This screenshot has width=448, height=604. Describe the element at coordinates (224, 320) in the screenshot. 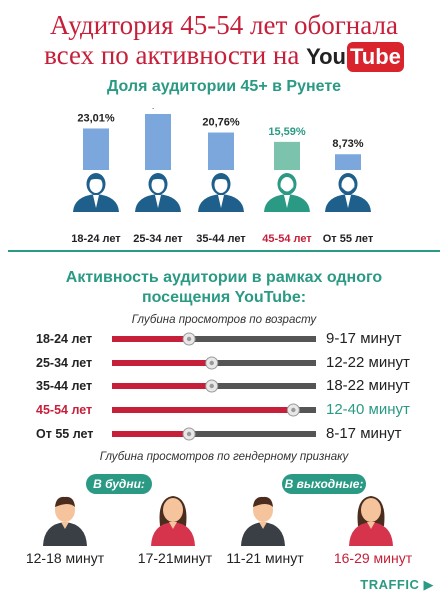

I see `age-depth-subtitle: Глубина просмотров по возрасту` at that location.